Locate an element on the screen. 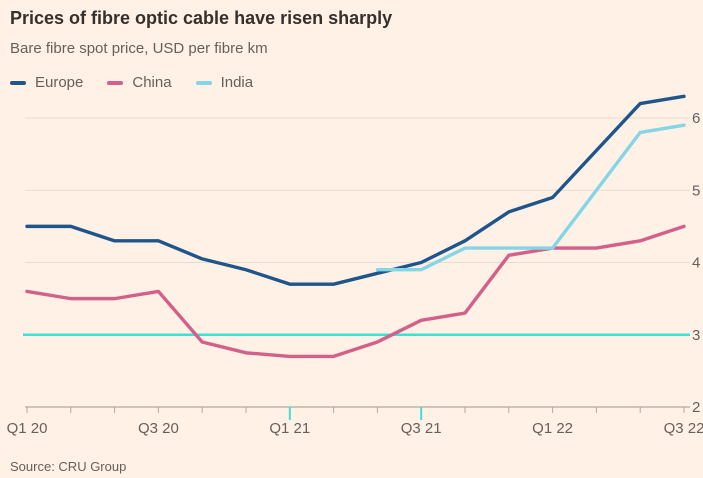 The image size is (703, 478). legend-label-europe: Europe is located at coordinates (59, 82).